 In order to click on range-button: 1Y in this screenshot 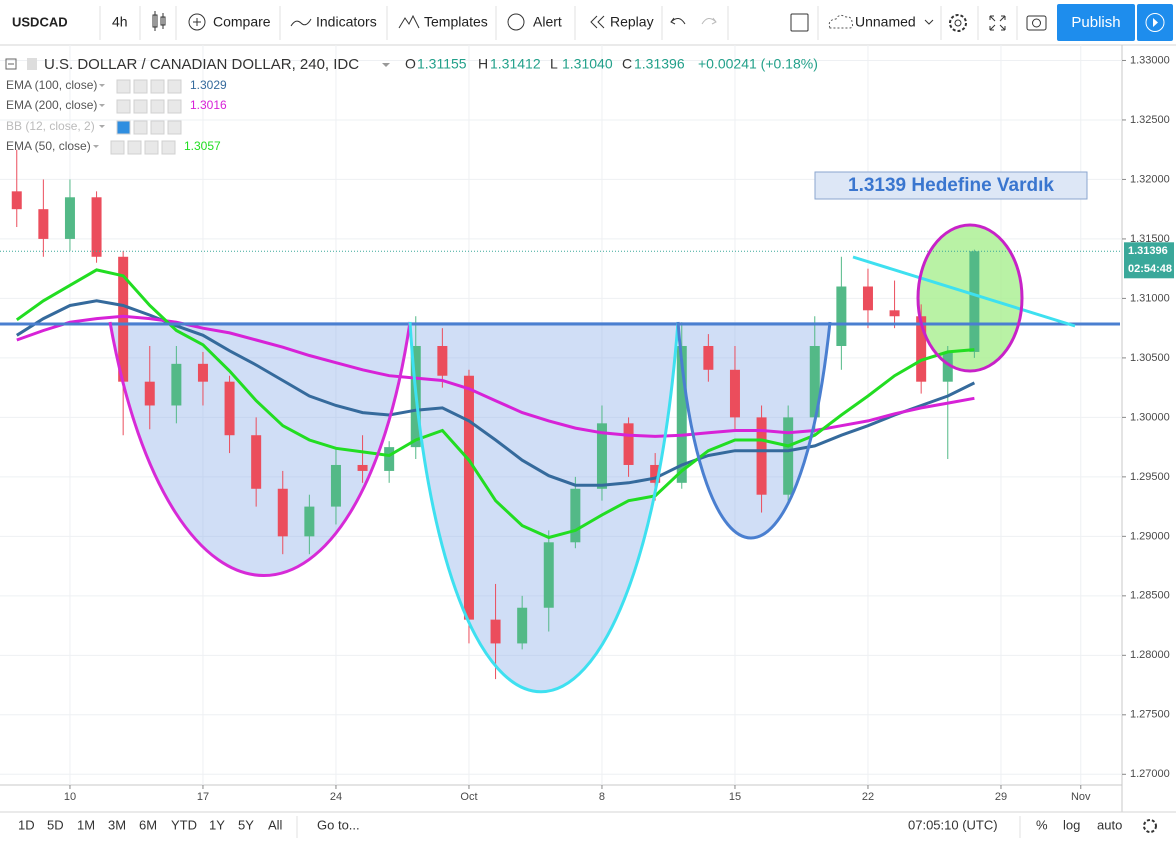, I will do `click(217, 824)`.